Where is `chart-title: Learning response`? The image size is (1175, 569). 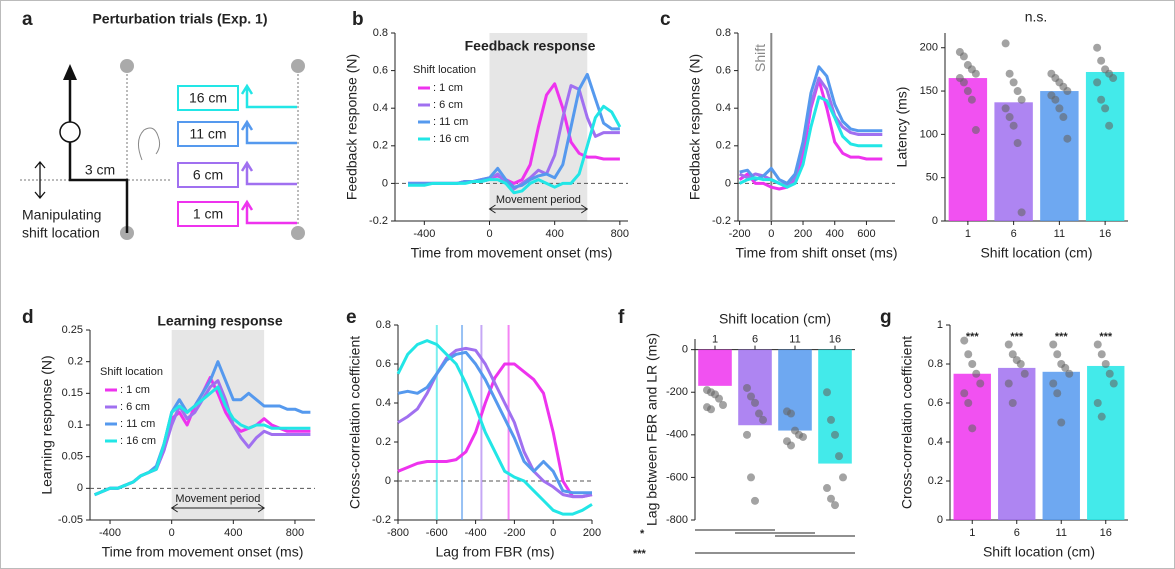
chart-title: Learning response is located at coordinates (219, 321).